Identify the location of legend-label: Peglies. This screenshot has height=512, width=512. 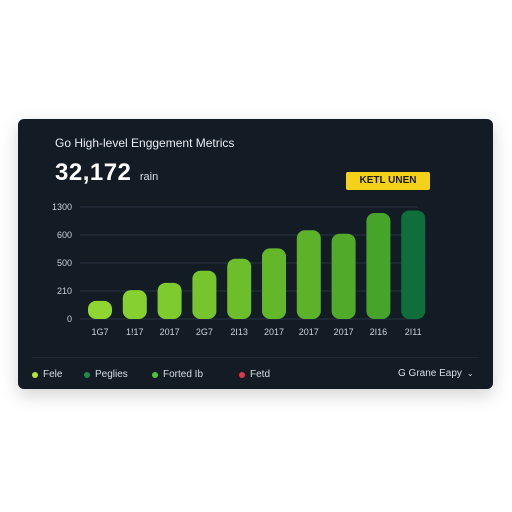
(111, 374).